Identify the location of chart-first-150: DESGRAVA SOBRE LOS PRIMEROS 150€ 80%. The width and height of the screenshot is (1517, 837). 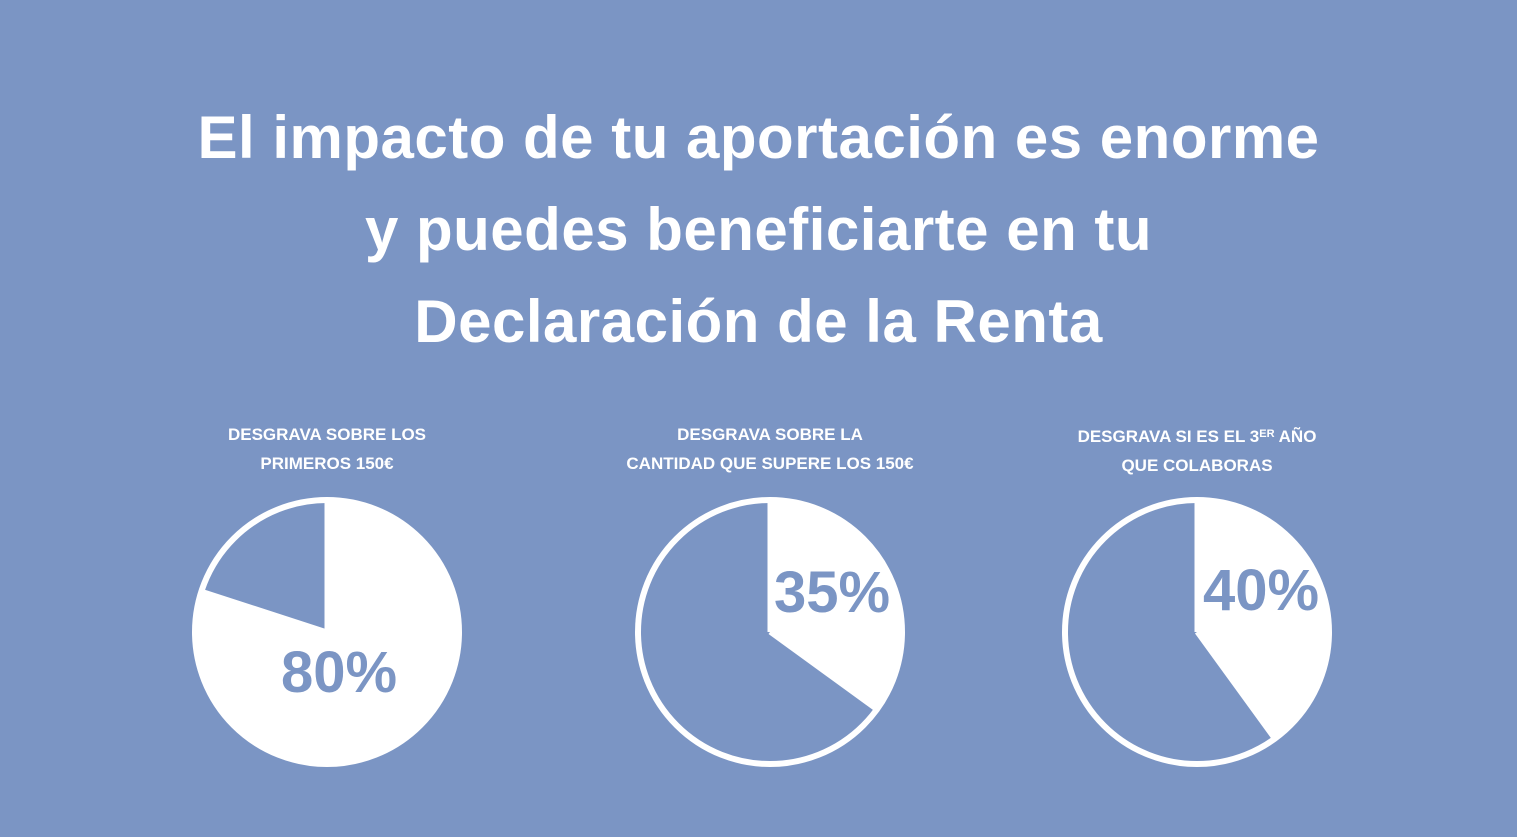
(327, 600).